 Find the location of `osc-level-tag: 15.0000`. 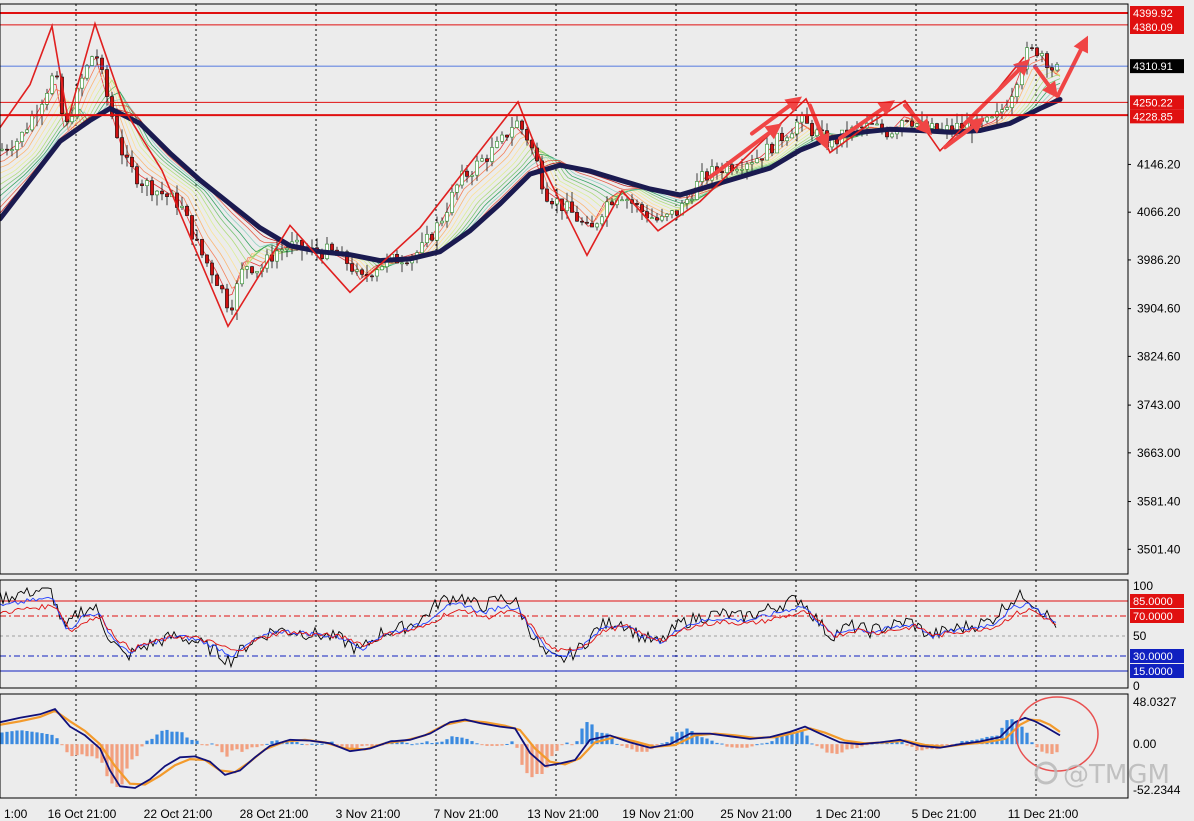

osc-level-tag: 15.0000 is located at coordinates (1153, 672).